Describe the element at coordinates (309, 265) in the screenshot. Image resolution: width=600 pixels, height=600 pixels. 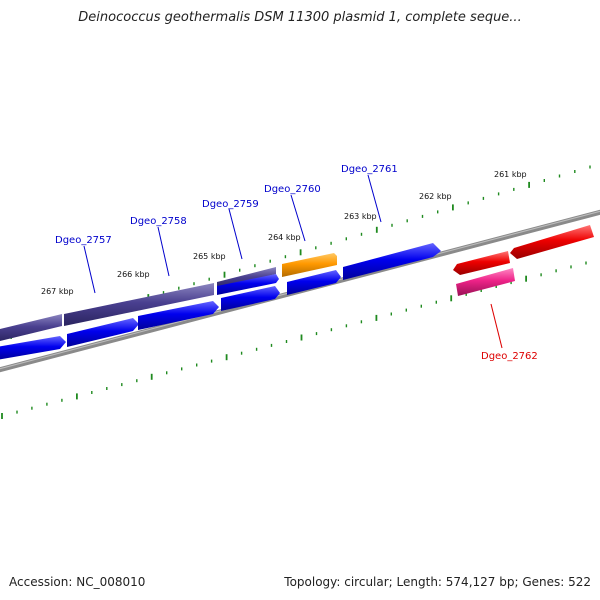
I see `feature-dgeo-2760-orange` at that location.